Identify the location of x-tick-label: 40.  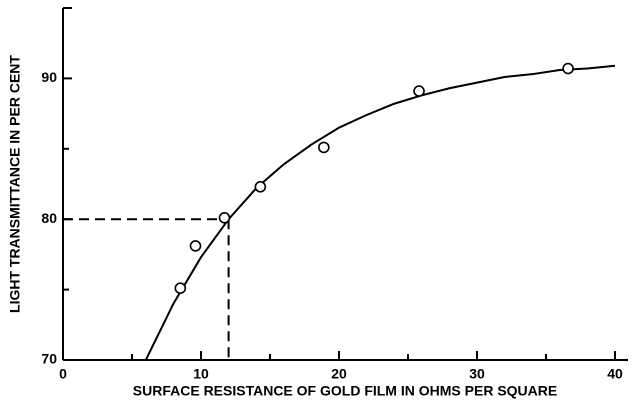
(615, 374).